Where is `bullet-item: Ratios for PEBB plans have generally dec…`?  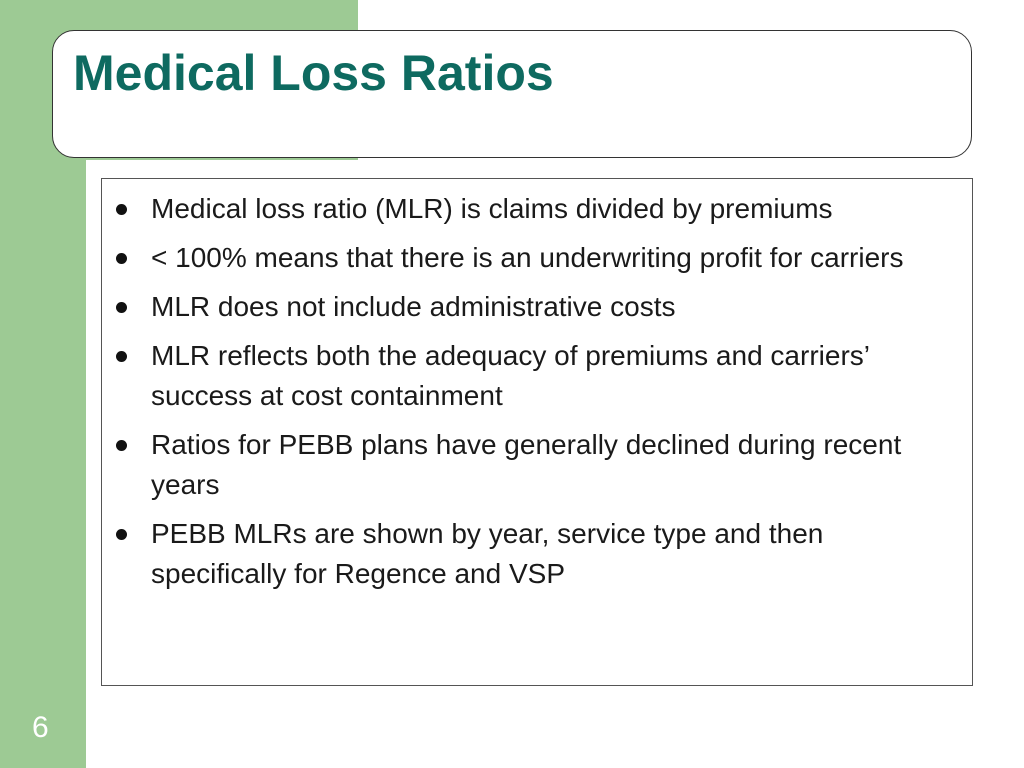
bullet-item: Ratios for PEBB plans have generally dec… is located at coordinates (533, 465).